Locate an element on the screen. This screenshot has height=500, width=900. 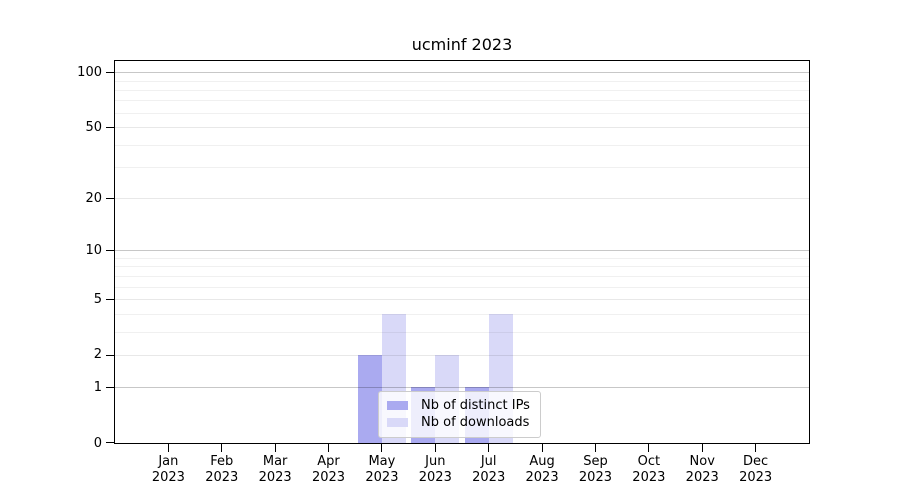
x-tick-label: Sep 2023 is located at coordinates (595, 469).